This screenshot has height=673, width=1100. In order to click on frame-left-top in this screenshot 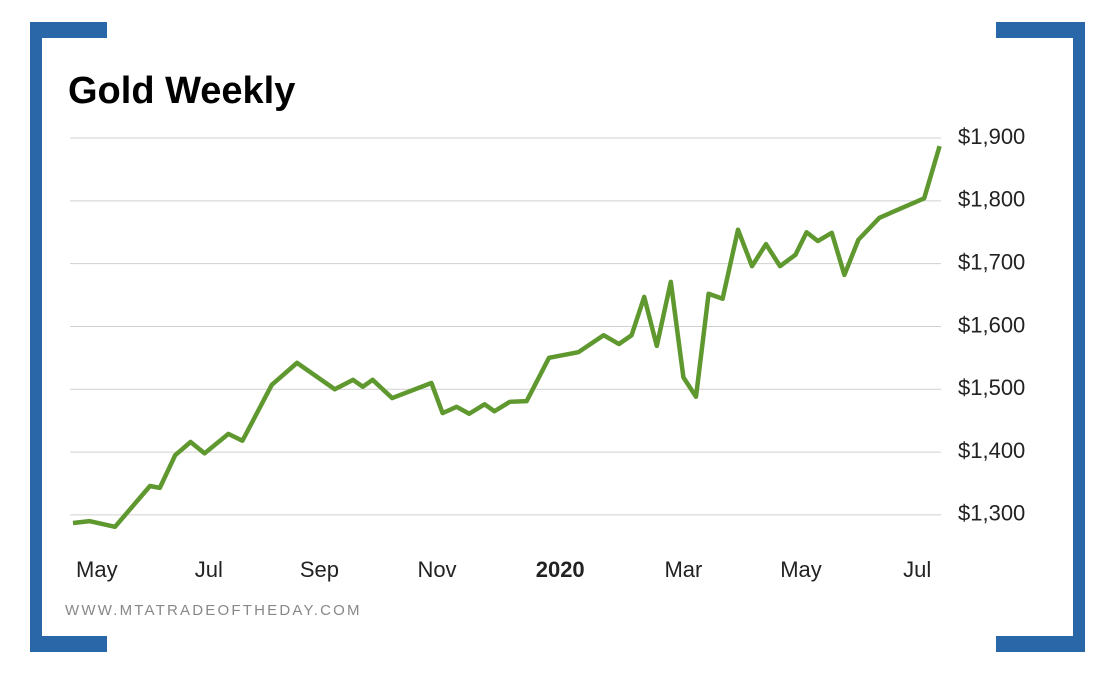, I will do `click(68, 30)`.